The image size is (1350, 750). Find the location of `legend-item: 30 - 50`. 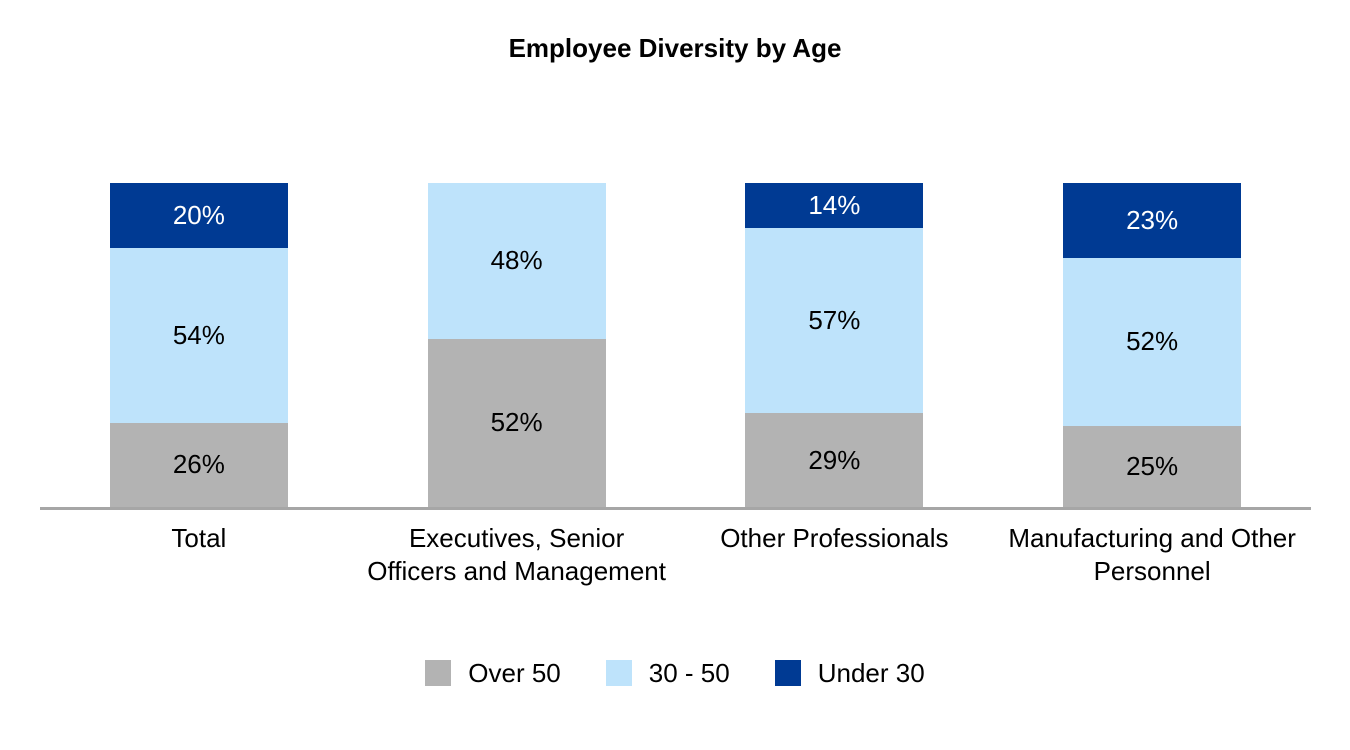

legend-item: 30 - 50 is located at coordinates (667, 673).